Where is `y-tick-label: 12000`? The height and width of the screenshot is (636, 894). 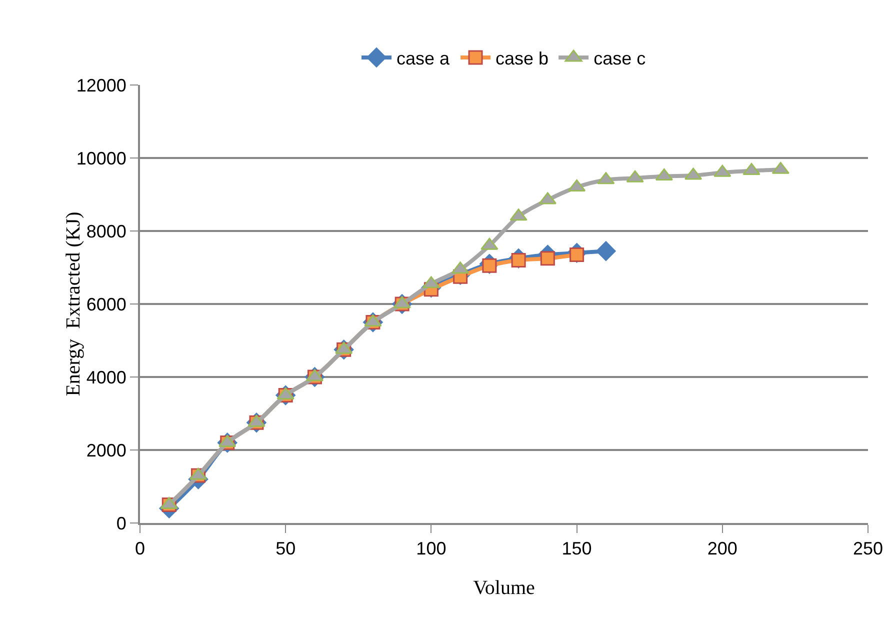 y-tick-label: 12000 is located at coordinates (101, 85).